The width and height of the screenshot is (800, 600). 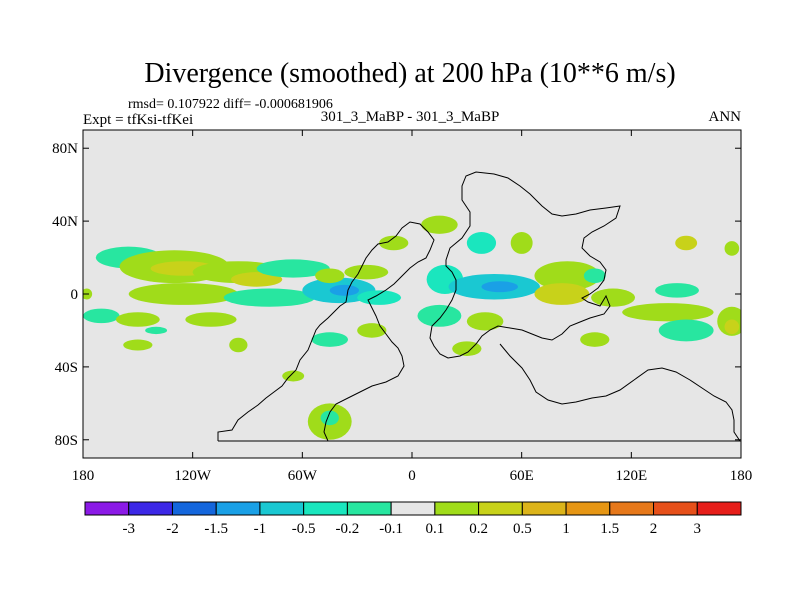 What do you see at coordinates (128, 529) in the screenshot?
I see `colorbar-label: -3` at bounding box center [128, 529].